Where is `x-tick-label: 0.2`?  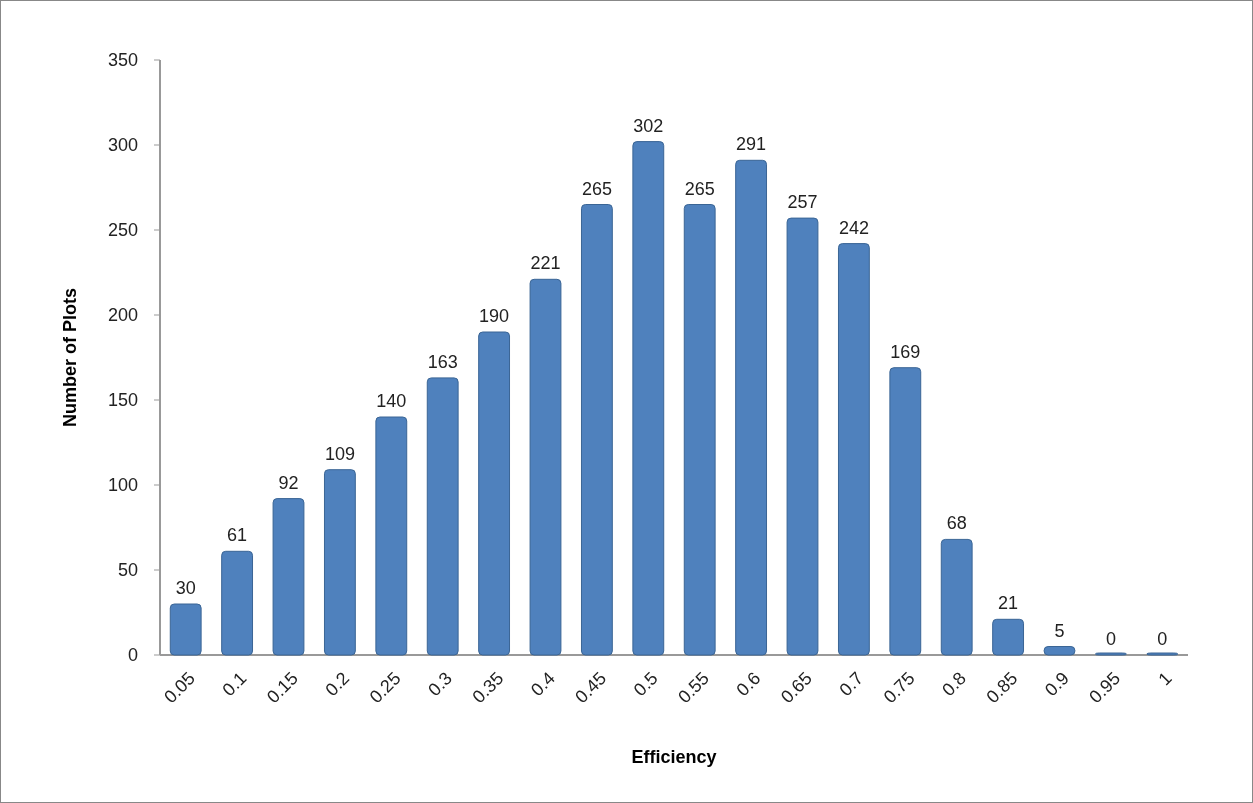 x-tick-label: 0.2 is located at coordinates (337, 684).